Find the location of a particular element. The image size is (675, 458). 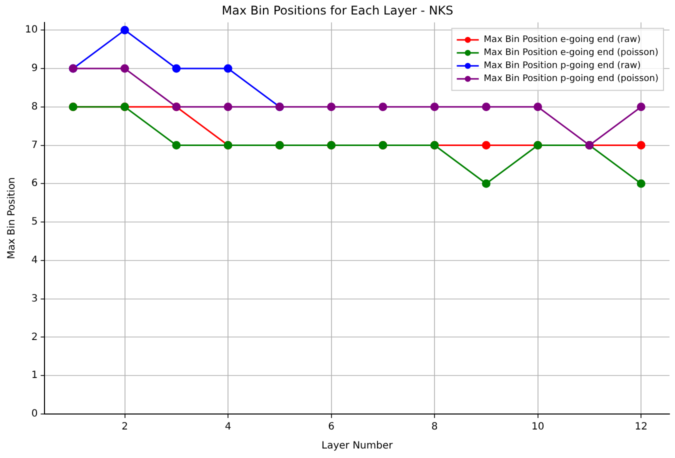

x-tick-label: 12 is located at coordinates (641, 427).